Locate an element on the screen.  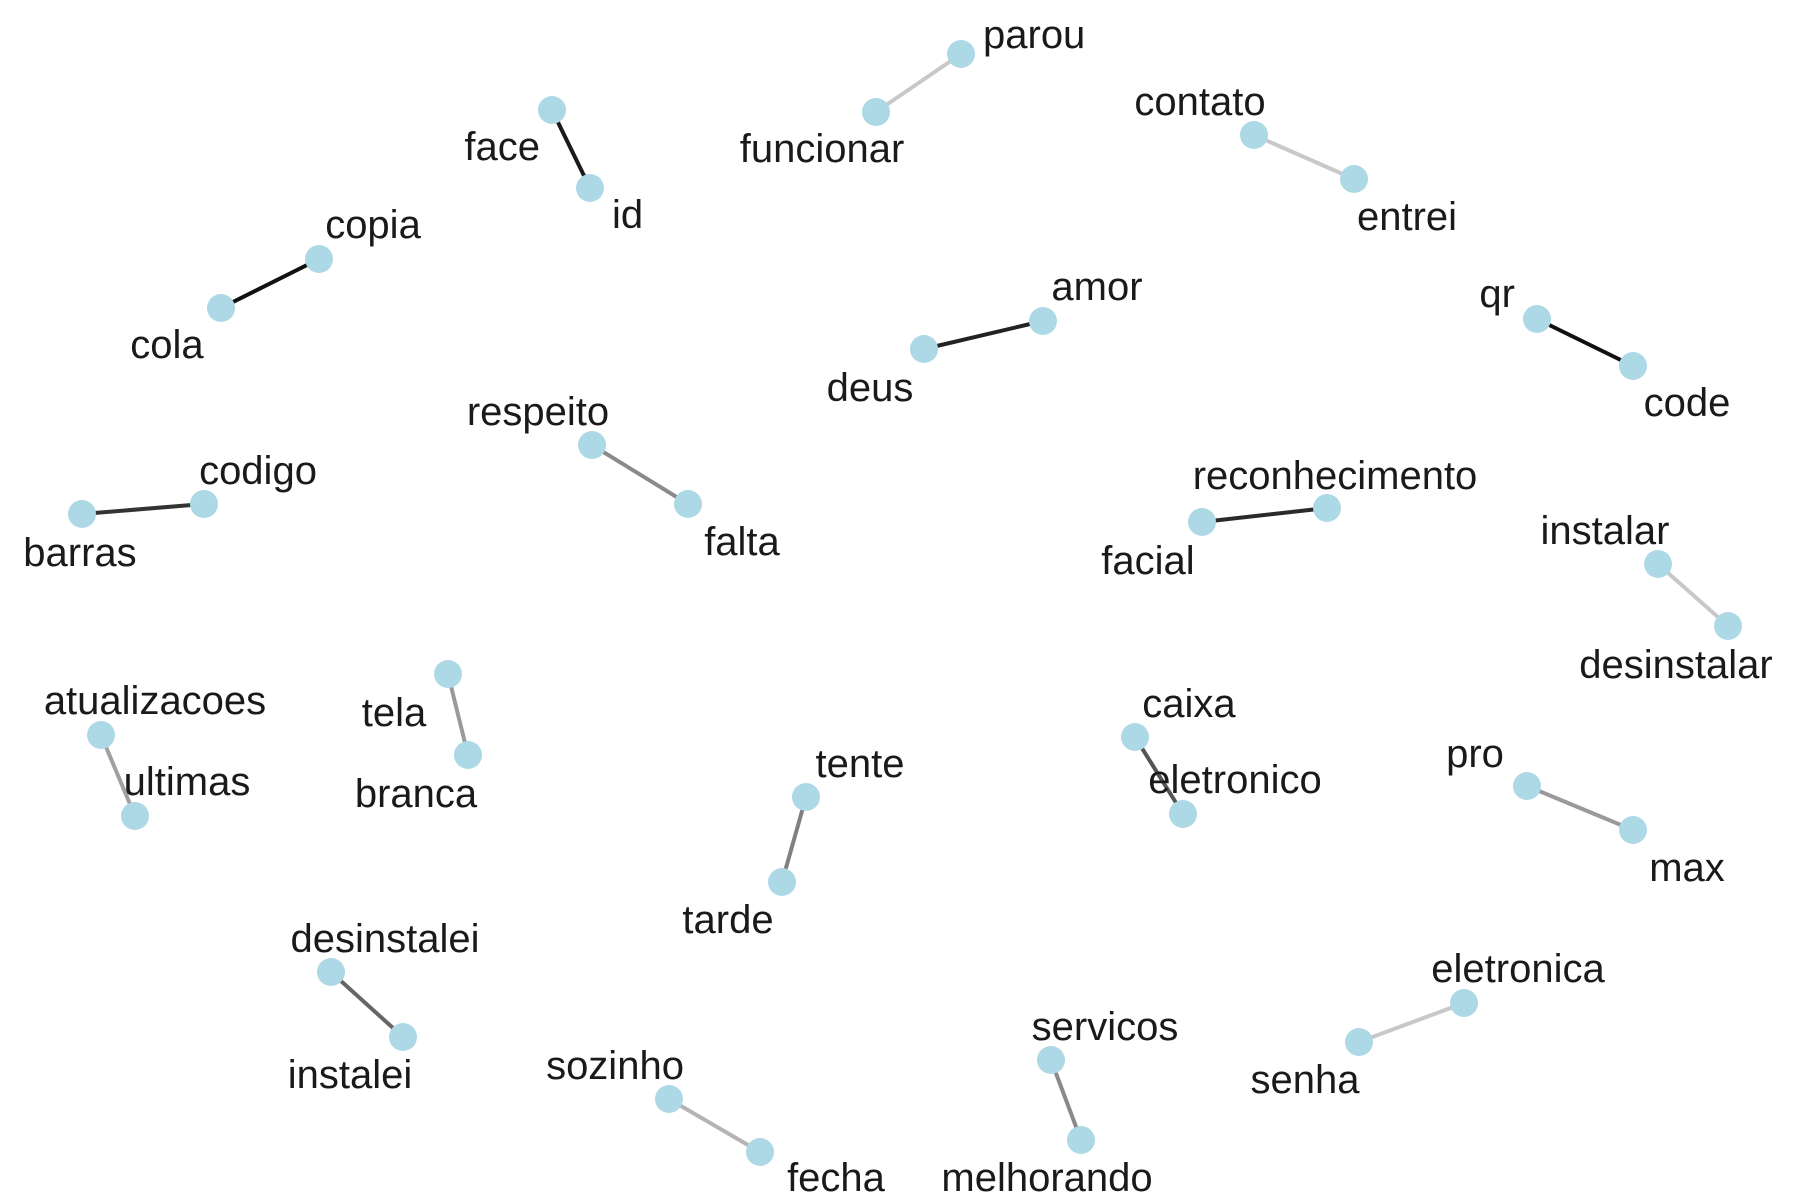
node-reconhecimento is located at coordinates (1327, 508).